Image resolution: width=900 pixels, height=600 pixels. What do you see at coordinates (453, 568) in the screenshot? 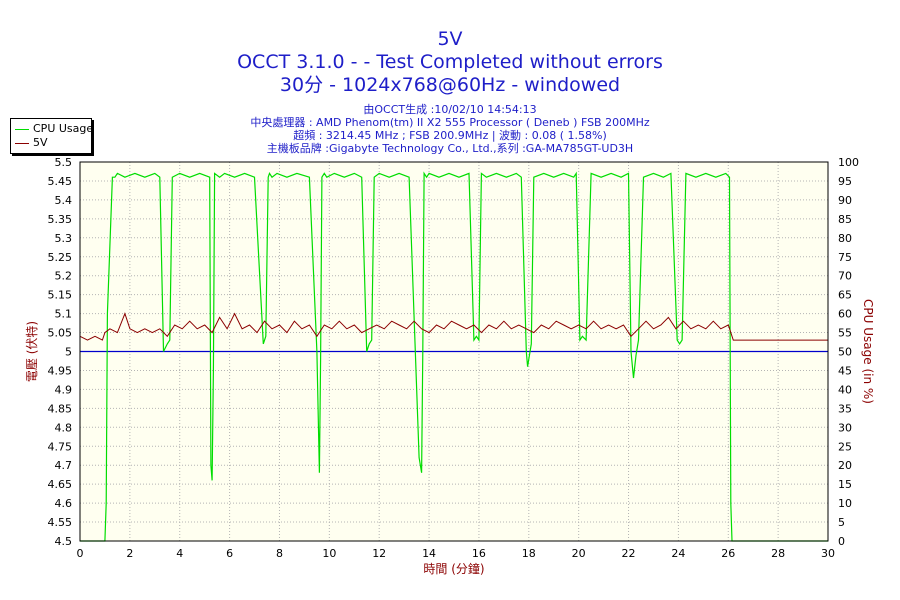
I see `x-axis-title: 時間 (分鐘)` at bounding box center [453, 568].